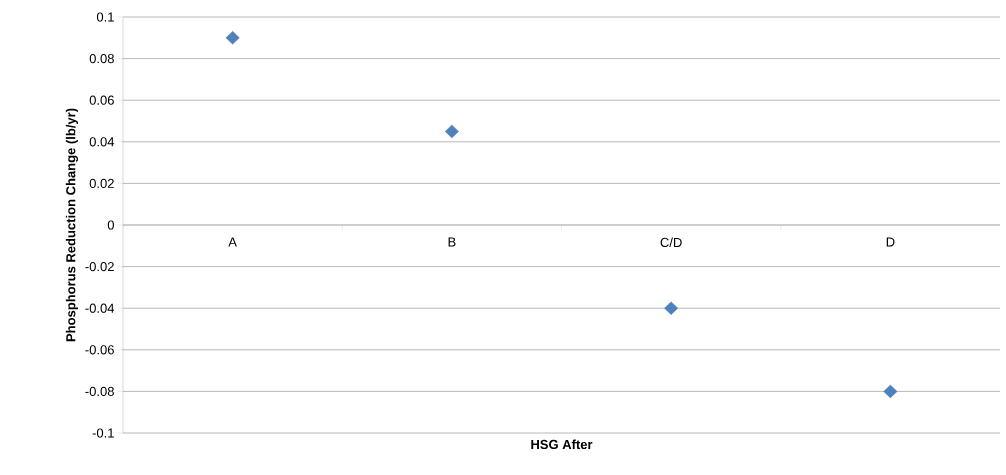  Describe the element at coordinates (562, 444) in the screenshot. I see `x-axis-title: HSG After` at that location.